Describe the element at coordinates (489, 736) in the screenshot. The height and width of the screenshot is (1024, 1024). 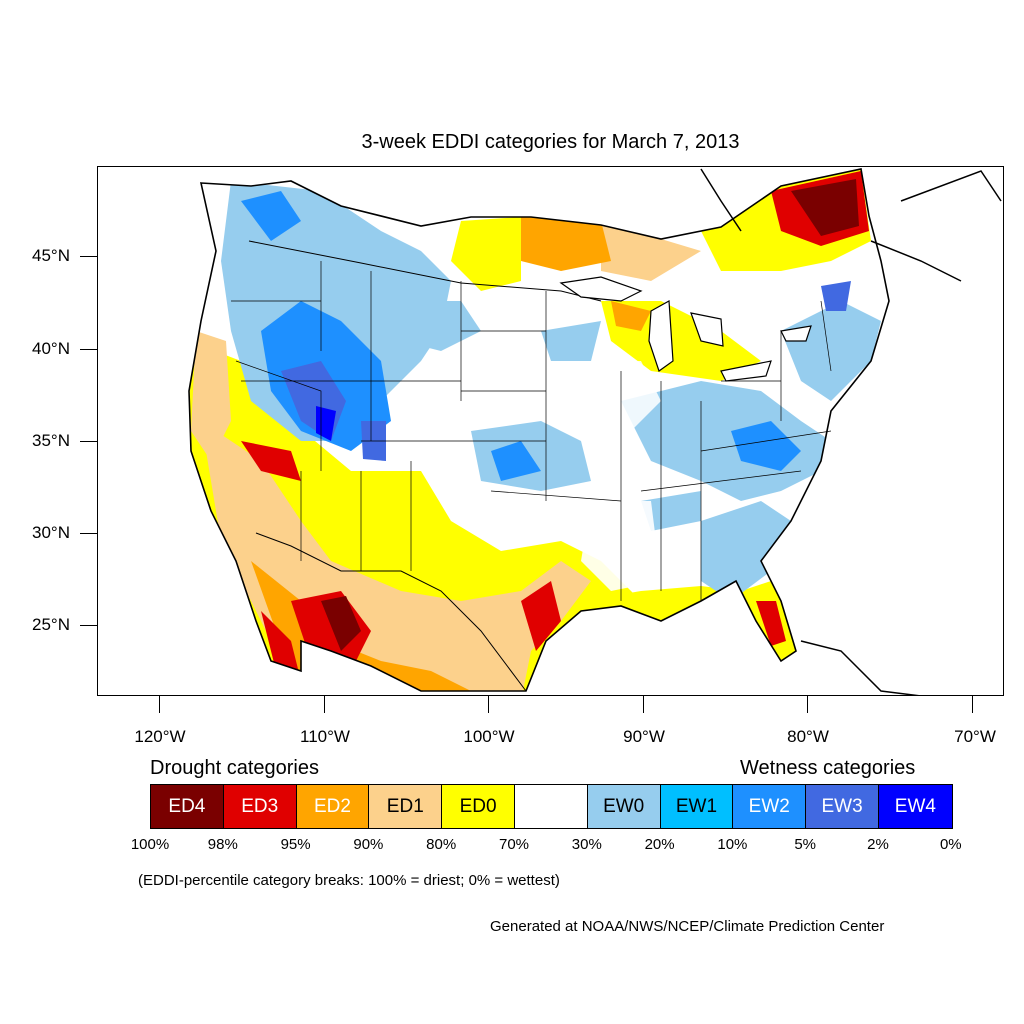
I see `lon-label-100: 100°W` at that location.